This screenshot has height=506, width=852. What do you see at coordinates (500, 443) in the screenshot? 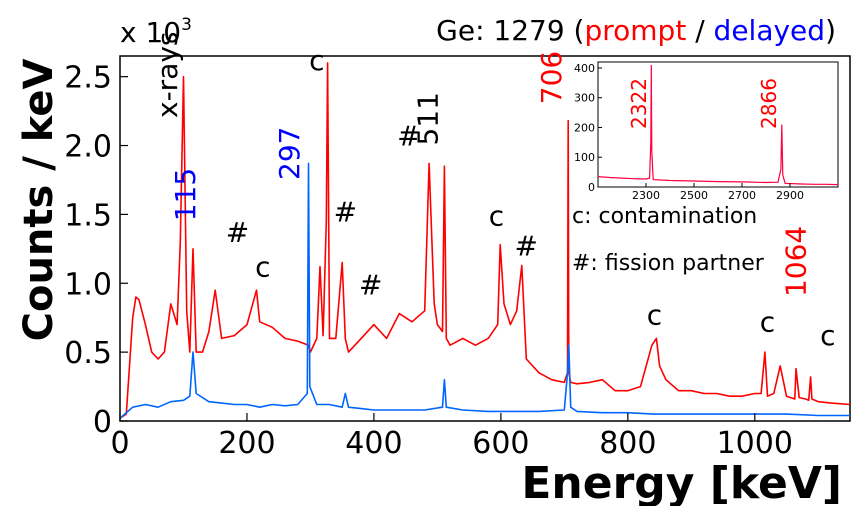
I see `x-tick-label: 600` at bounding box center [500, 443].